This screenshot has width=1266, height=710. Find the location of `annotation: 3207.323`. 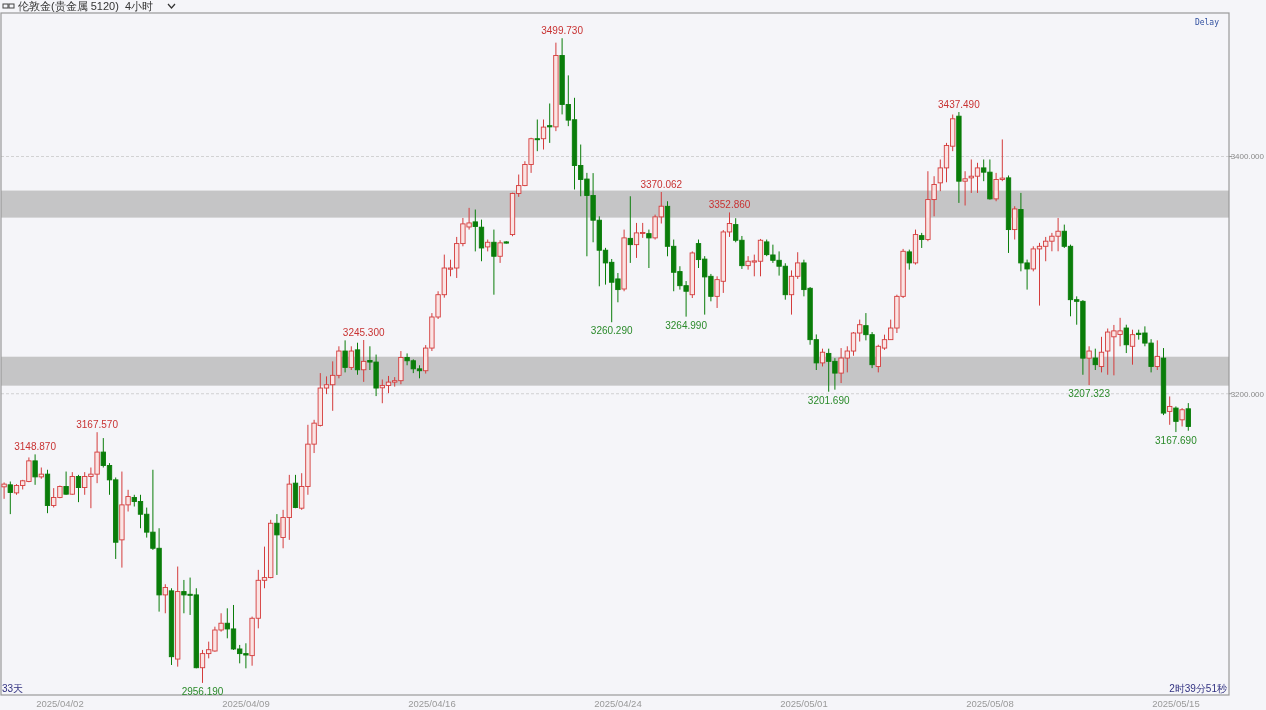

annotation: 3207.323 is located at coordinates (1089, 394).